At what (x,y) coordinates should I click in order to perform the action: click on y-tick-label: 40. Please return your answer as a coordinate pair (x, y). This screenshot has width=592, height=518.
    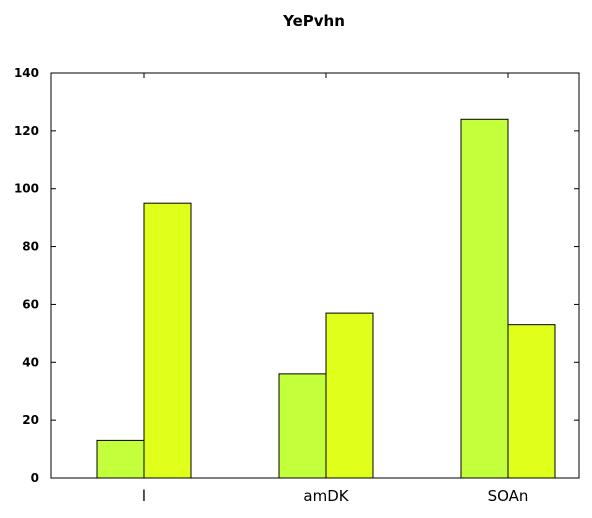
    Looking at the image, I should click on (30, 362).